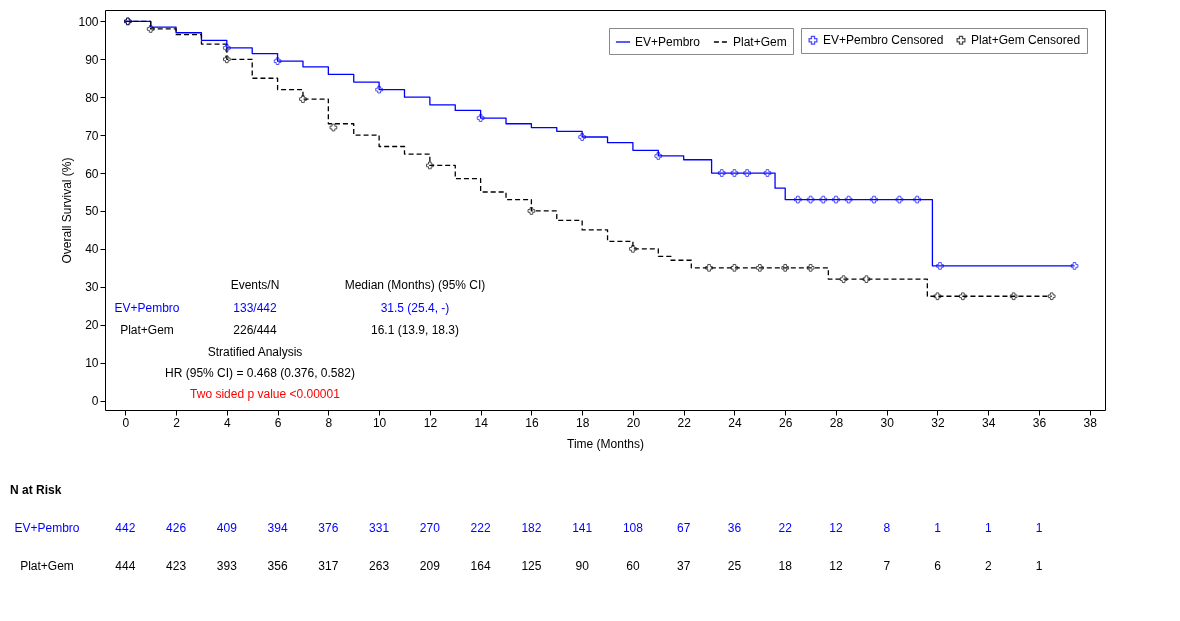 Image resolution: width=1180 pixels, height=621 pixels. Describe the element at coordinates (836, 422) in the screenshot. I see `x-tick-label: 28` at that location.